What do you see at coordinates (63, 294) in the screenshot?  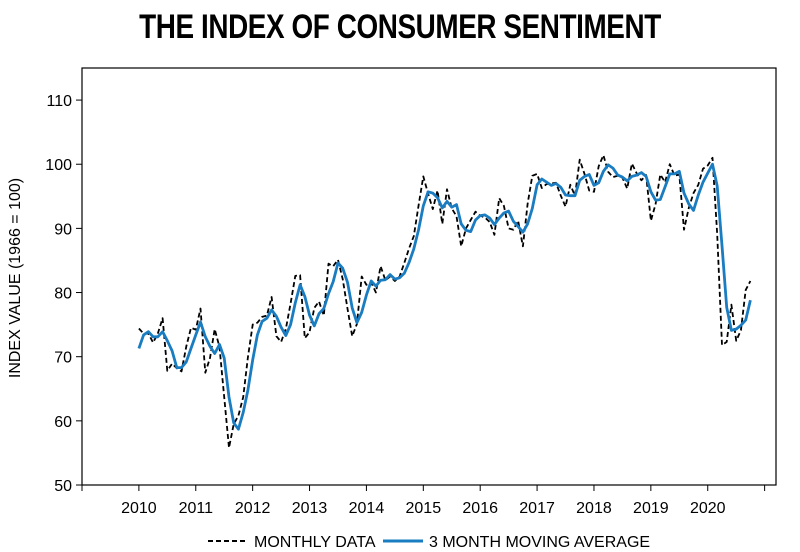 I see `y-tick-label: 80` at bounding box center [63, 294].